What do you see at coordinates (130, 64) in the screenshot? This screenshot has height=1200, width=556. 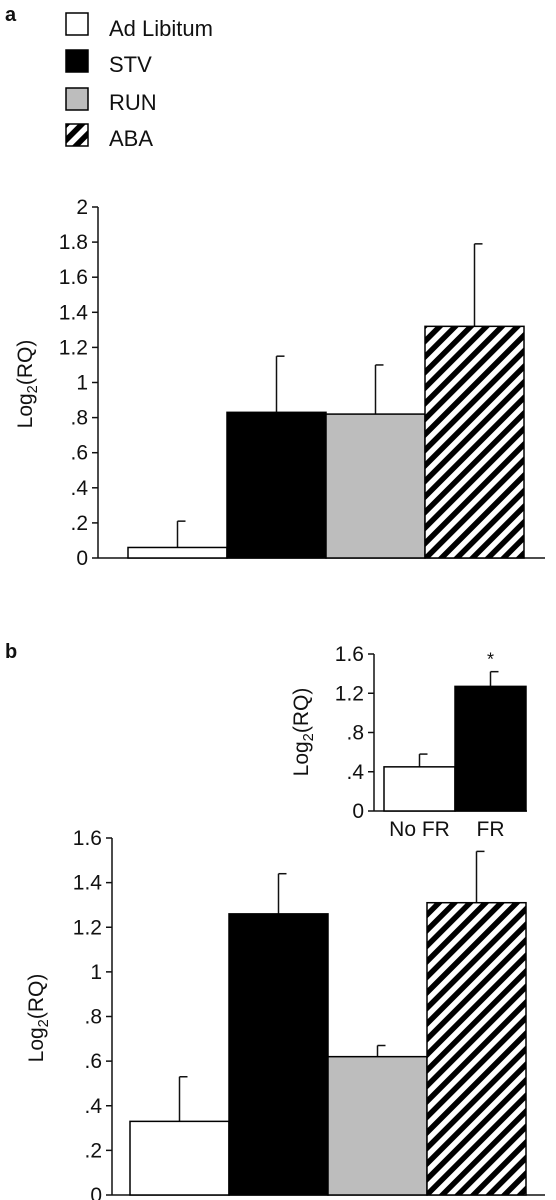 I see `legend-label-stv: STV` at bounding box center [130, 64].